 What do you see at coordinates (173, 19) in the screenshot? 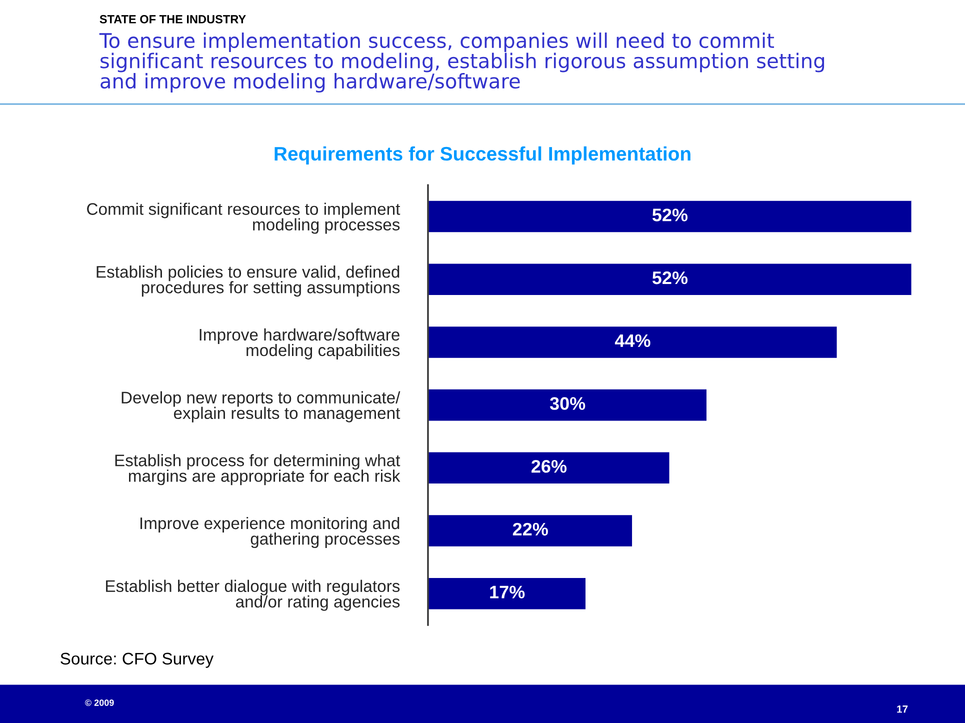
I see `text: STATE OF THE INDUSTRY` at bounding box center [173, 19].